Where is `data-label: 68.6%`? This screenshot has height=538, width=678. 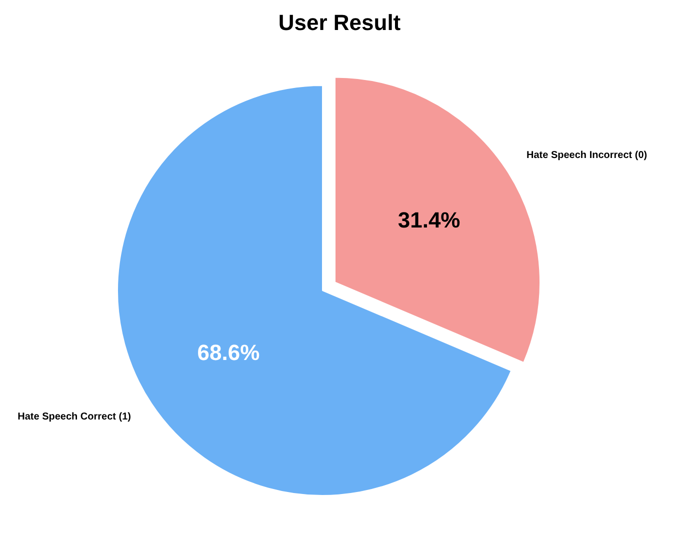 data-label: 68.6% is located at coordinates (228, 353).